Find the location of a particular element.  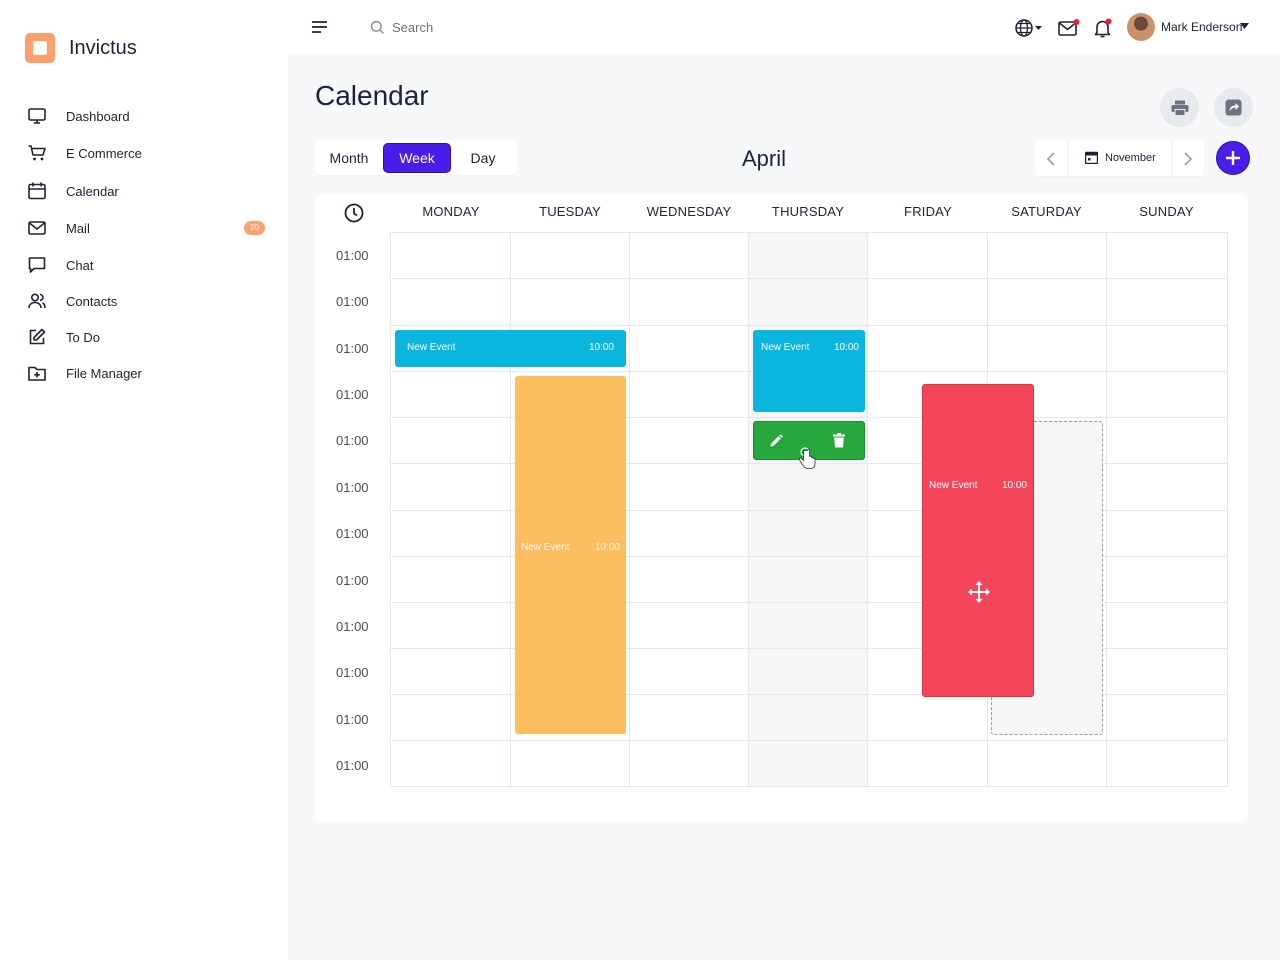

prev-button is located at coordinates (1051, 158).